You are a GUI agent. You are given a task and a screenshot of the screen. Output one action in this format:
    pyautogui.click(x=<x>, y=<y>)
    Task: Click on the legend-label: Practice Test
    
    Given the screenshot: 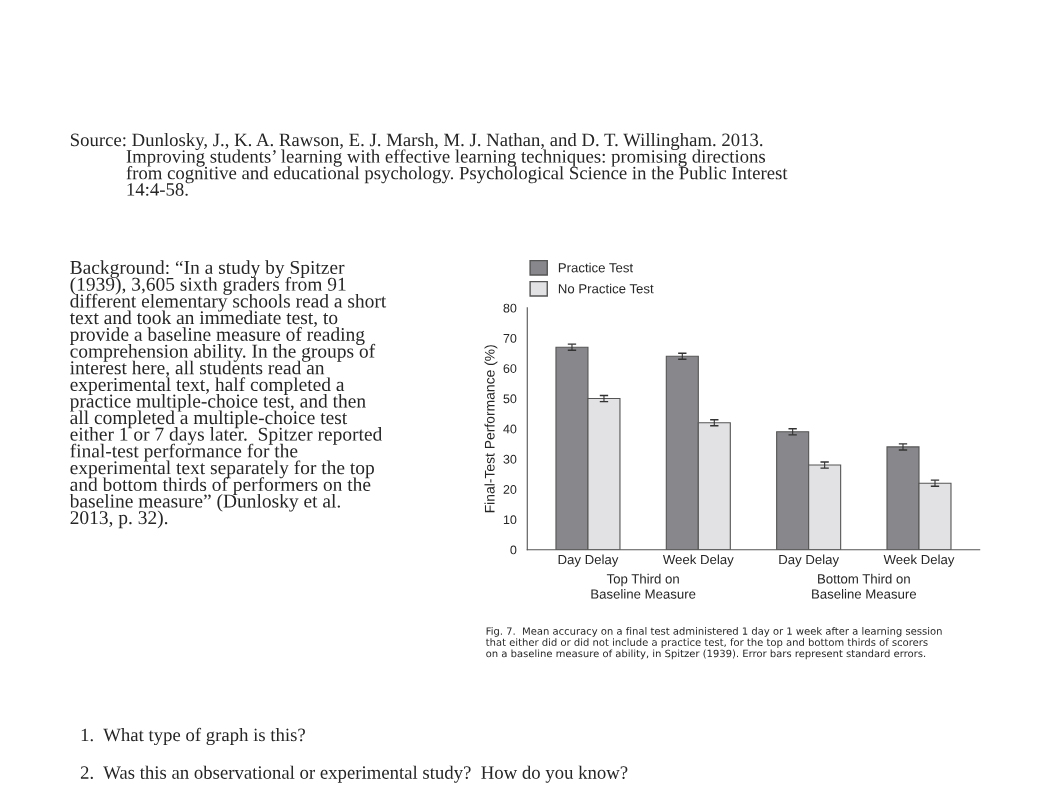 What is the action you would take?
    pyautogui.click(x=596, y=267)
    